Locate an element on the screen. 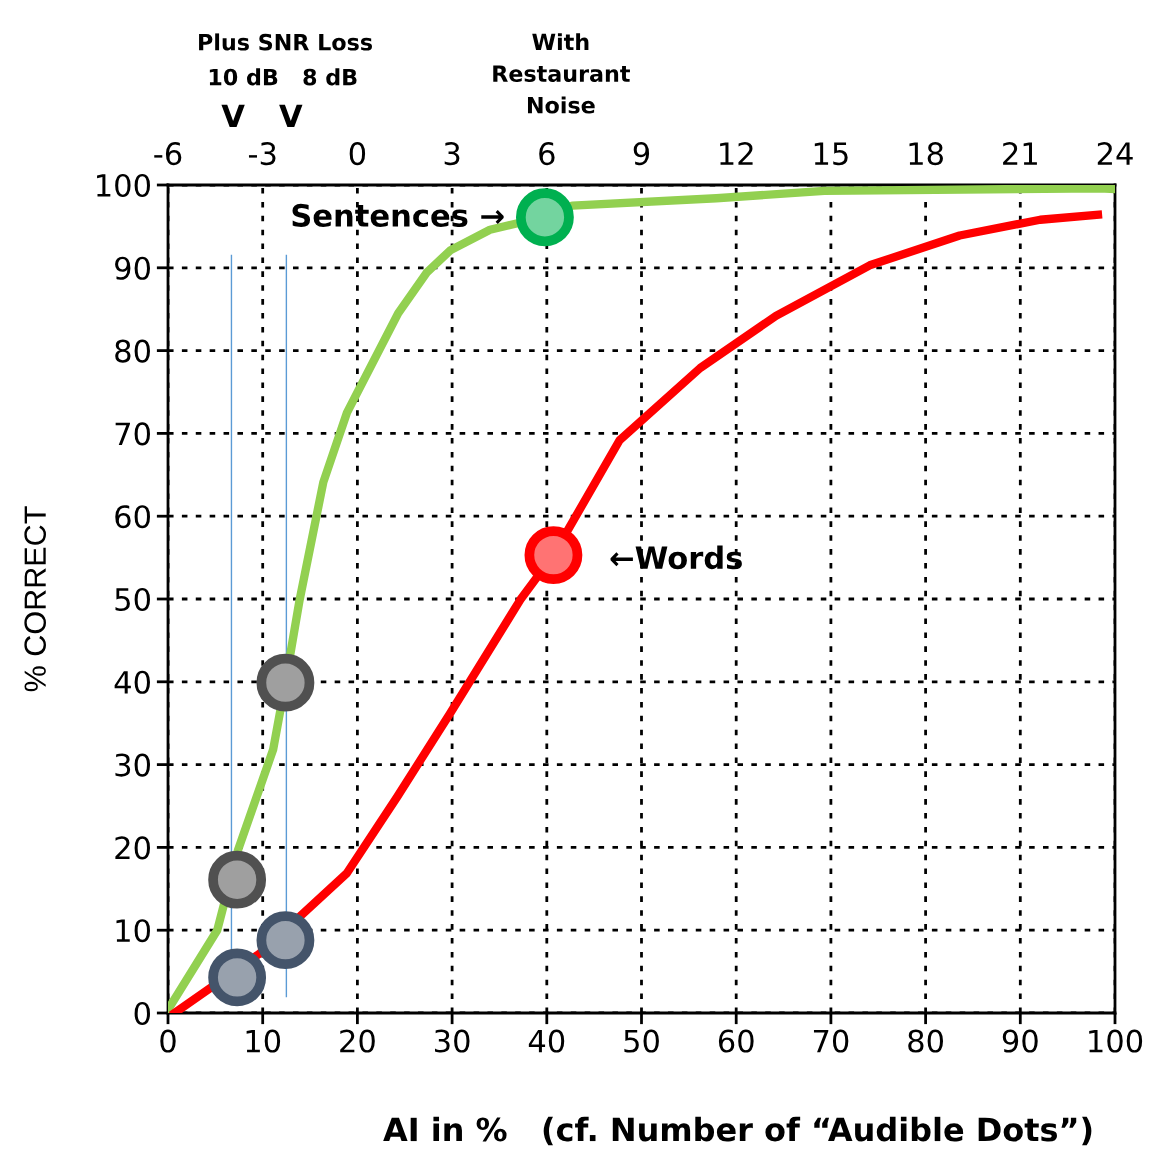 The height and width of the screenshot is (1162, 1154). y-axis-title: % CORRECT is located at coordinates (35, 599).